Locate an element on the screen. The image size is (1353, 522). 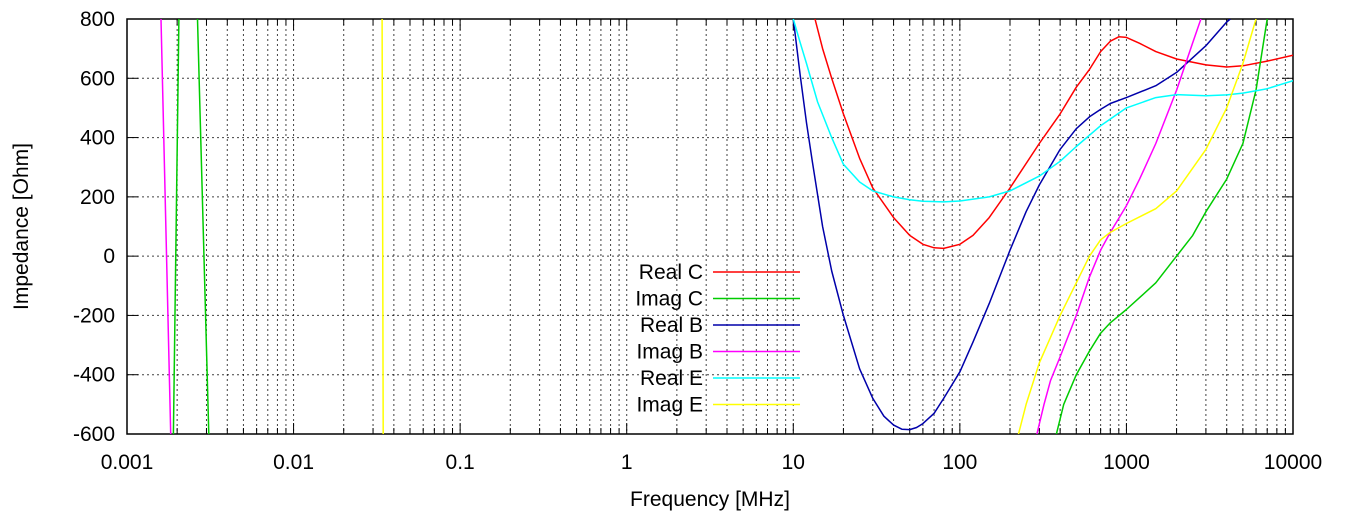
y-tick-label: 0 is located at coordinates (109, 256).